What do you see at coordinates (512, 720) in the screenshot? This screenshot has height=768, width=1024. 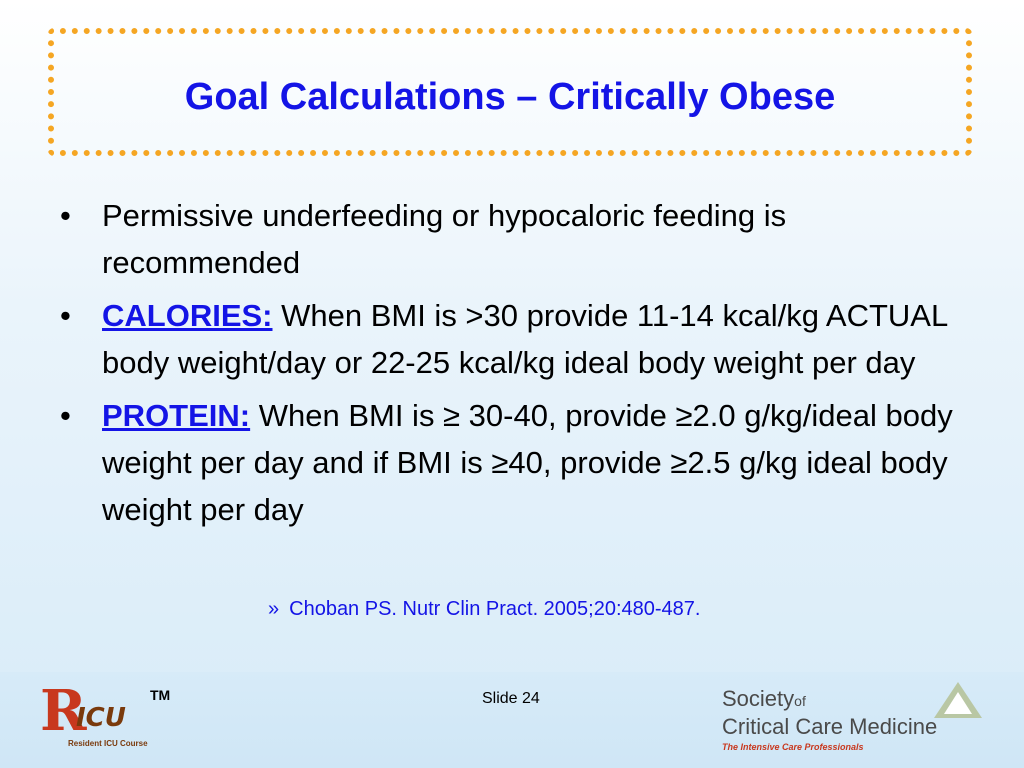 I see `footer` at bounding box center [512, 720].